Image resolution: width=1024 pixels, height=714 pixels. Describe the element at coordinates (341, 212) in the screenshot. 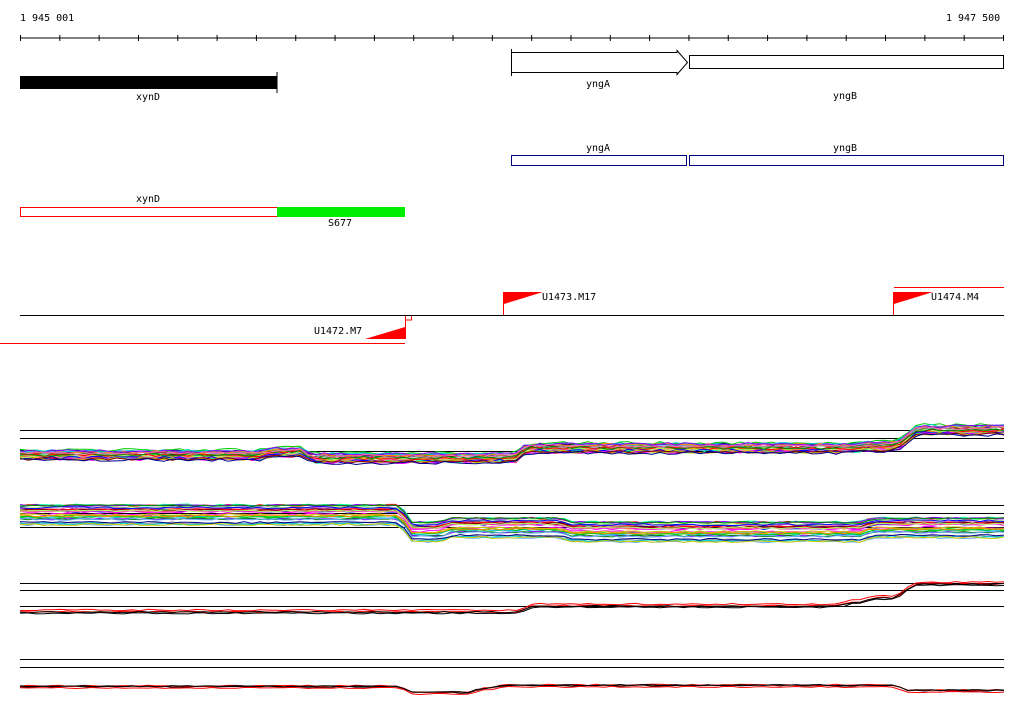

I see `feature-S677-green` at that location.